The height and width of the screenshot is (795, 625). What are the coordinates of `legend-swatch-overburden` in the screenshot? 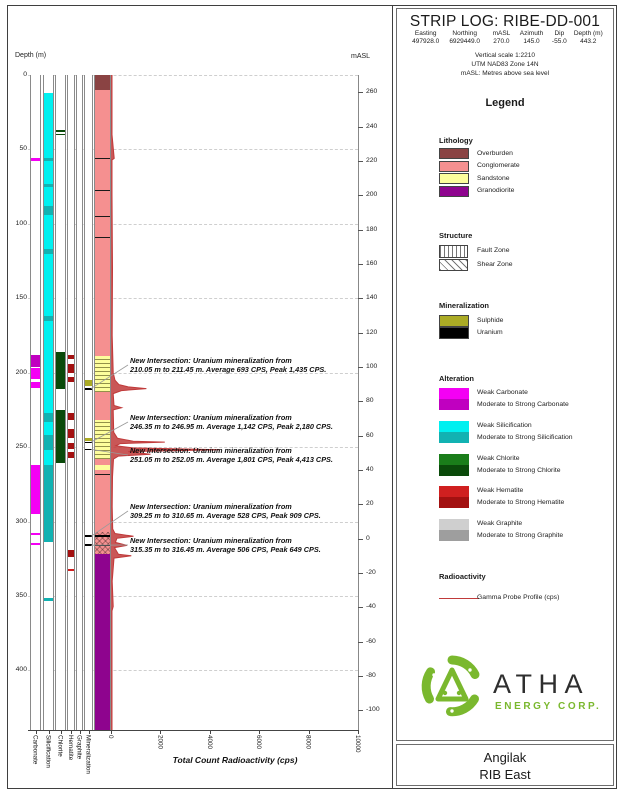 It's located at (454, 153).